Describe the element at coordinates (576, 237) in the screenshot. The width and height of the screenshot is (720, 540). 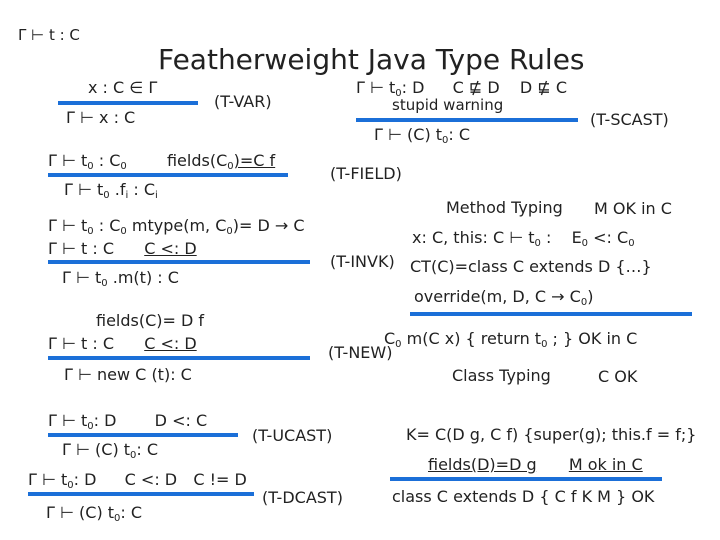
I see `mt-e0: E` at that location.